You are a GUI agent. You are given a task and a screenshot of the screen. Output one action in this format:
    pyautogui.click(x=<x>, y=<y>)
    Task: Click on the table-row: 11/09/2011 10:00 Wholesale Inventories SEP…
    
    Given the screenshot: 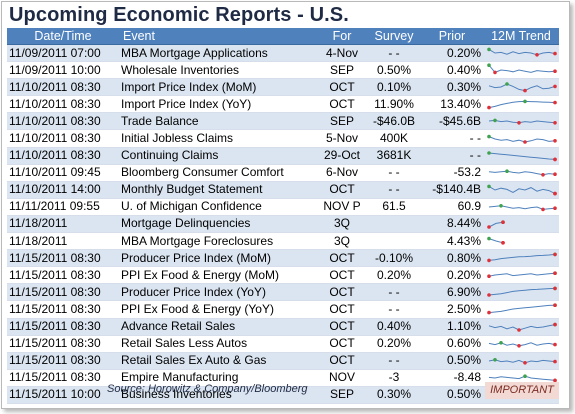 What is the action you would take?
    pyautogui.click(x=283, y=70)
    